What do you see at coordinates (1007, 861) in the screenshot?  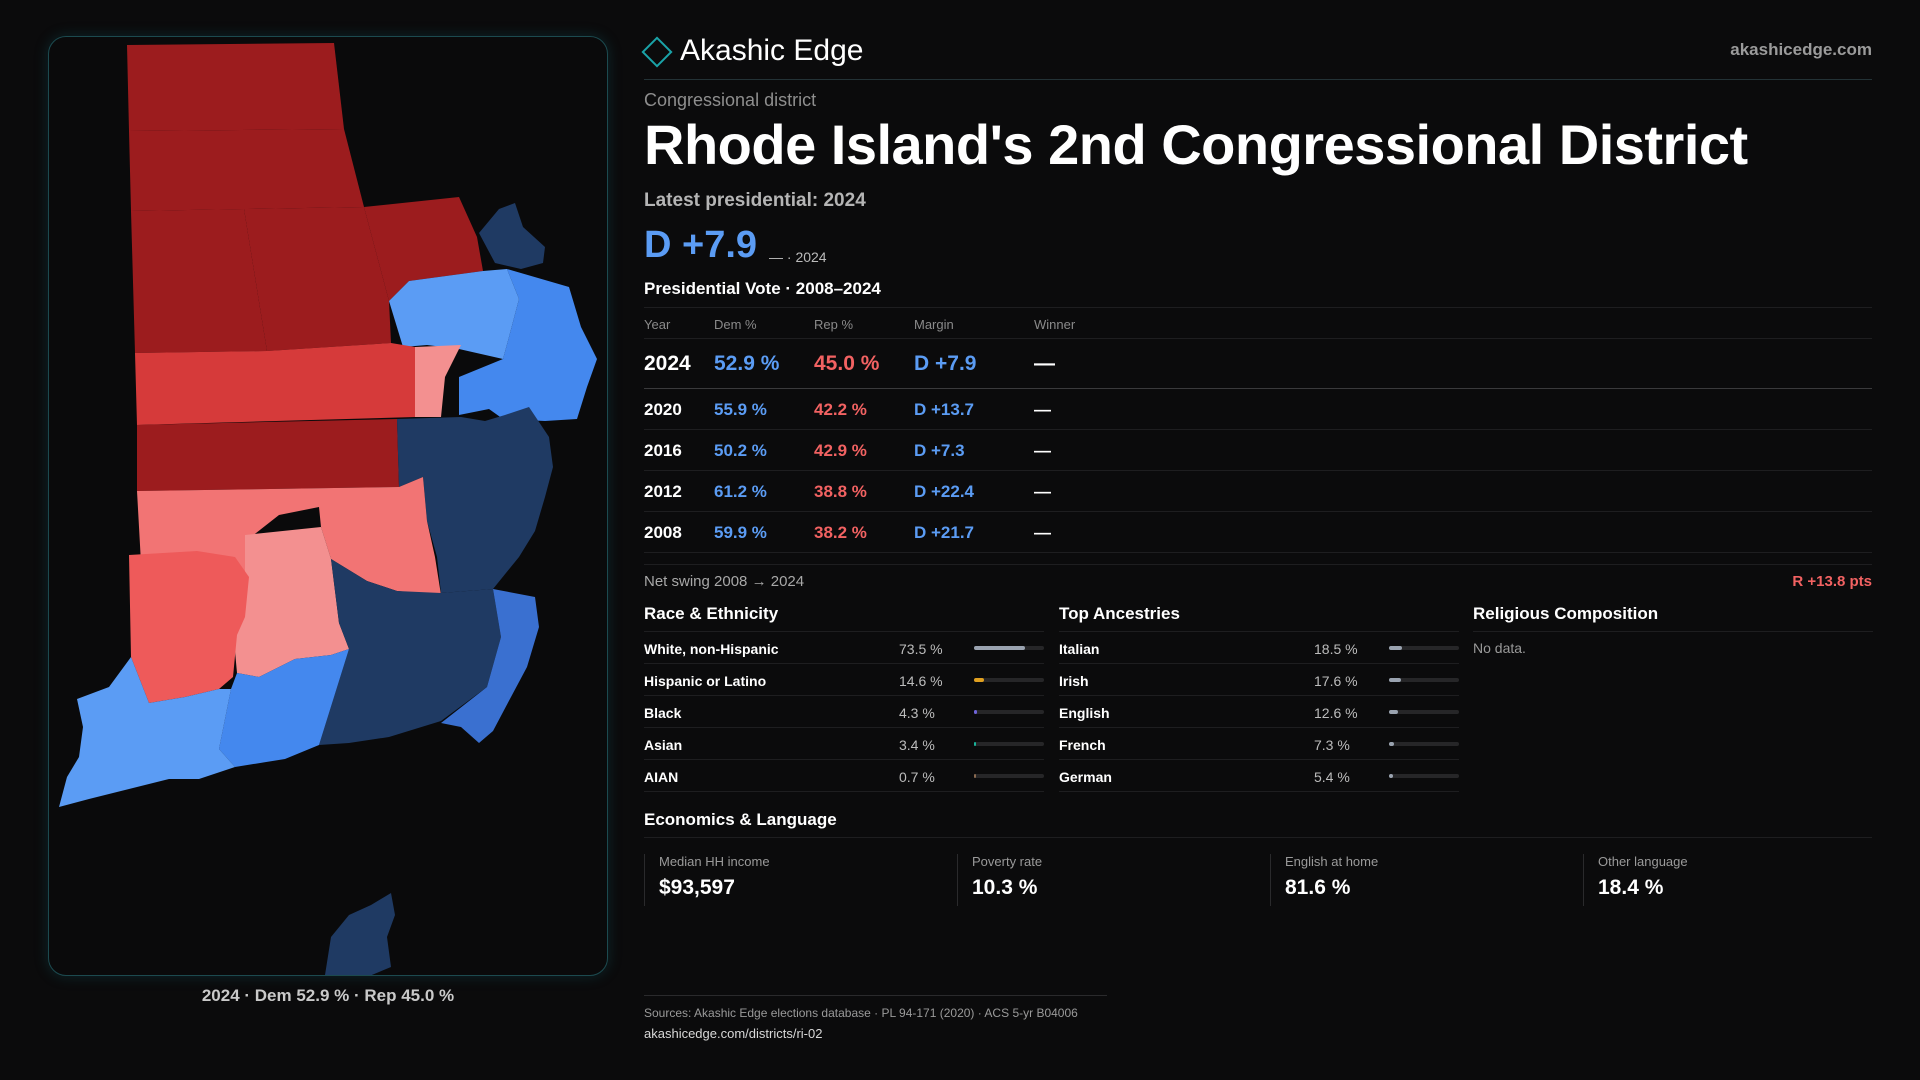 I see `econ-label: Poverty rate` at bounding box center [1007, 861].